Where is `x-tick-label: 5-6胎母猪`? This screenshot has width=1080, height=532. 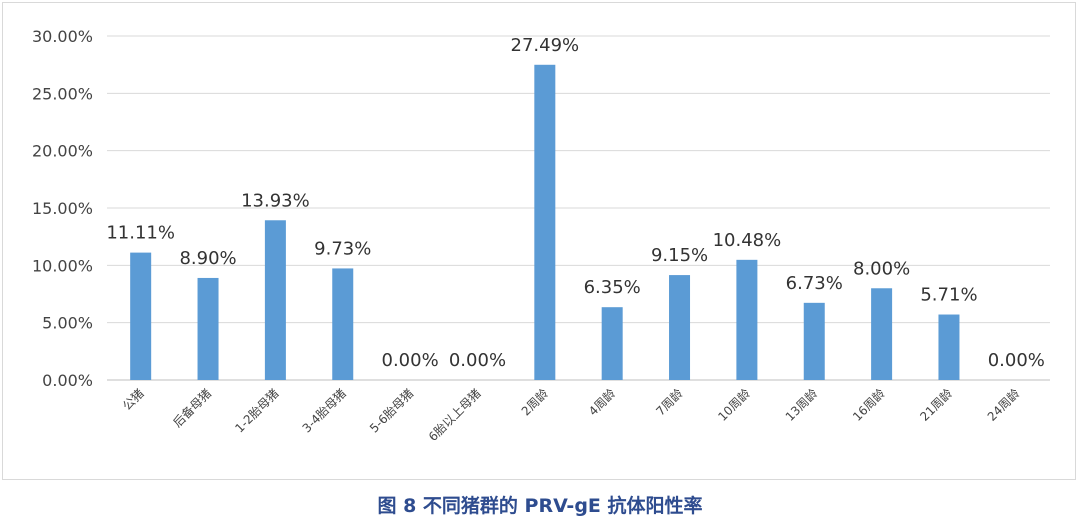
x-tick-label: 5-6胎母猪 is located at coordinates (391, 410).